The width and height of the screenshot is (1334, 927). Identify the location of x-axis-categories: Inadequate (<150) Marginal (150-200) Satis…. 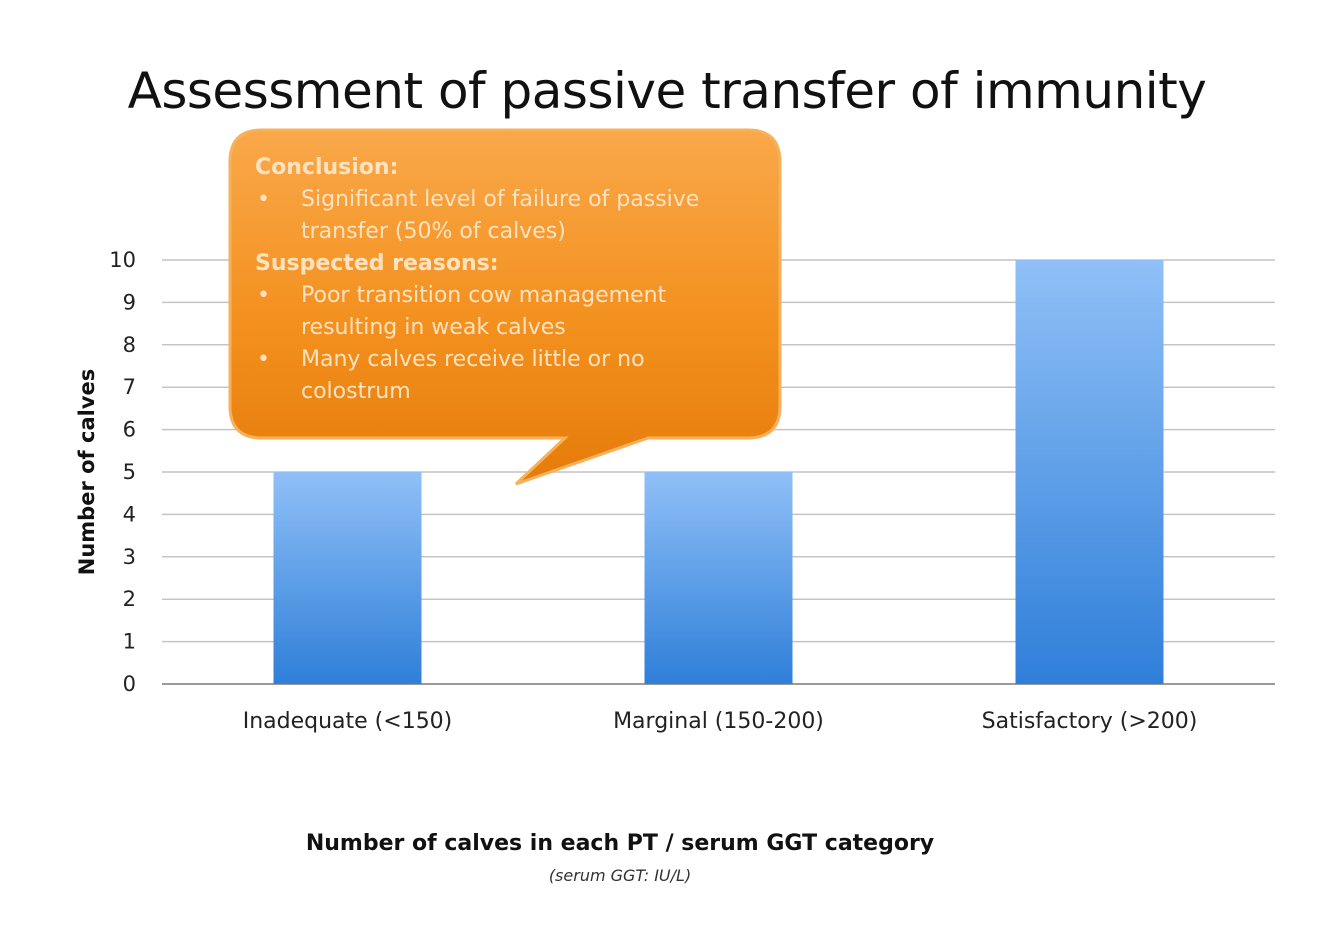
(720, 721).